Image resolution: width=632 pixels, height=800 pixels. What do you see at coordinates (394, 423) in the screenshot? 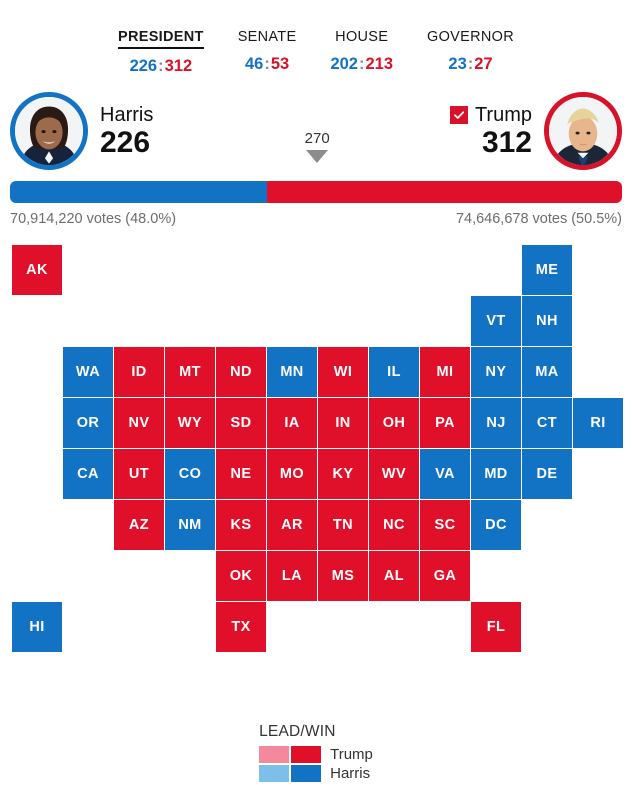
I see `state-cell-oh: OH` at bounding box center [394, 423].